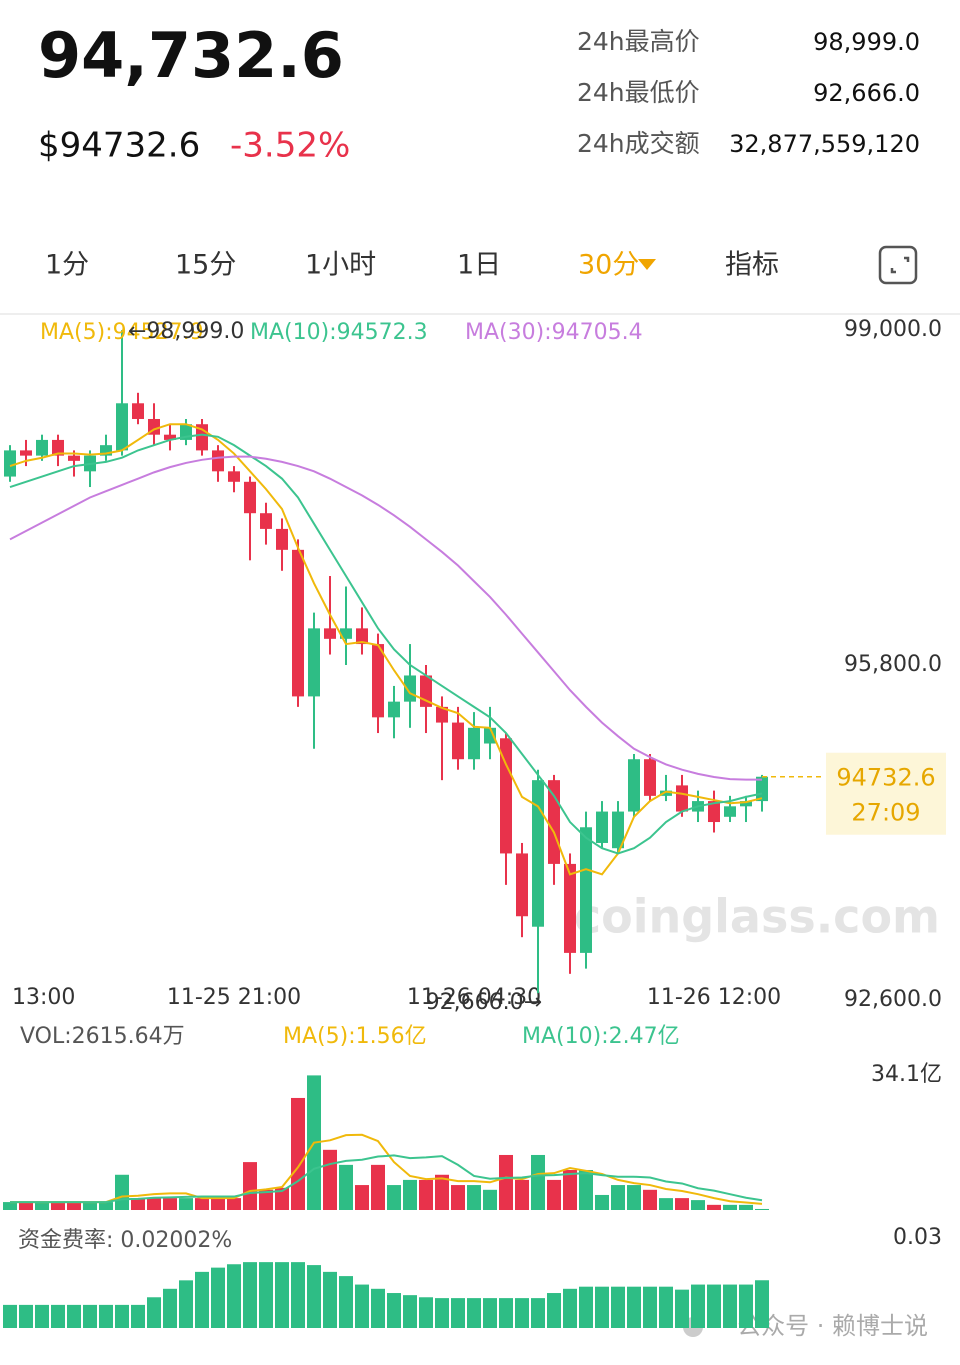 This screenshot has width=960, height=1365. What do you see at coordinates (205, 265) in the screenshot?
I see `tab: 15分` at bounding box center [205, 265].